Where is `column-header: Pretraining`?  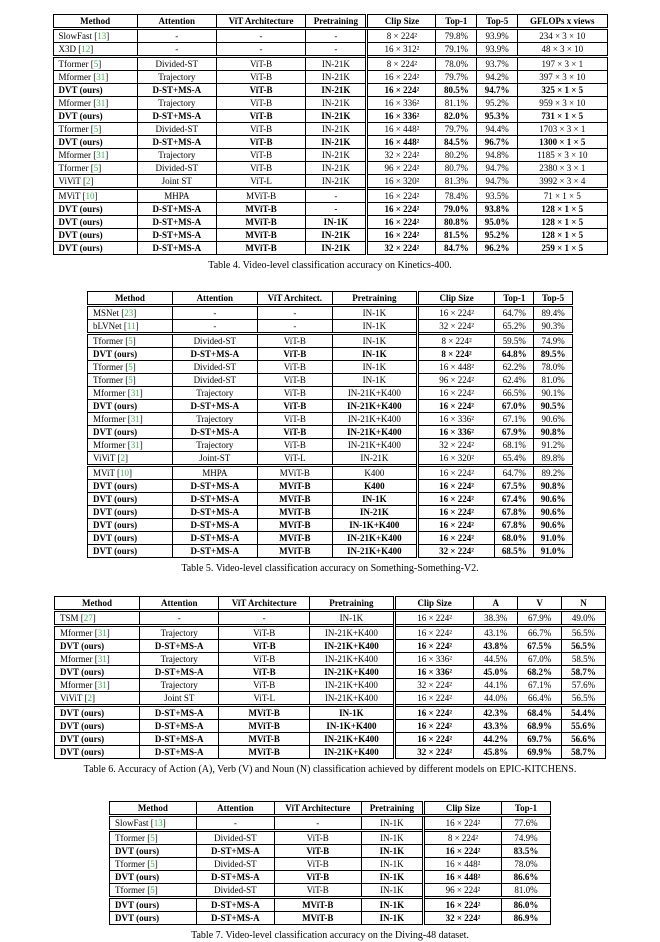
column-header: Pretraining is located at coordinates (336, 22).